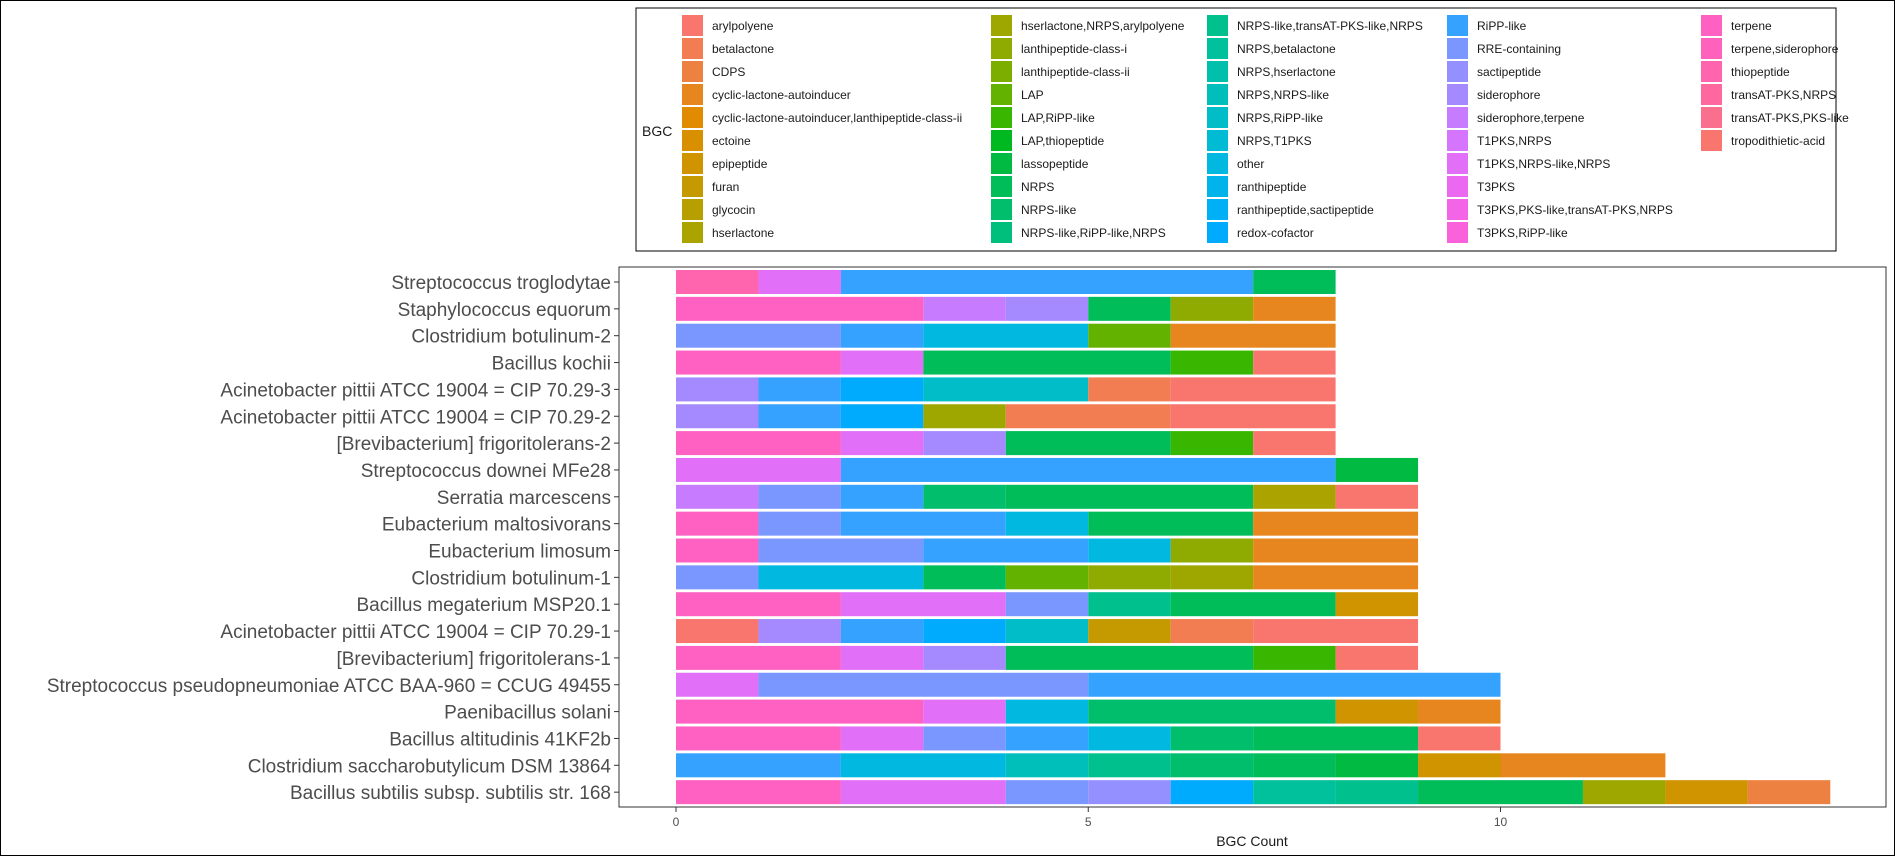  Describe the element at coordinates (1272, 187) in the screenshot. I see `legend-label: ranthipeptide` at that location.